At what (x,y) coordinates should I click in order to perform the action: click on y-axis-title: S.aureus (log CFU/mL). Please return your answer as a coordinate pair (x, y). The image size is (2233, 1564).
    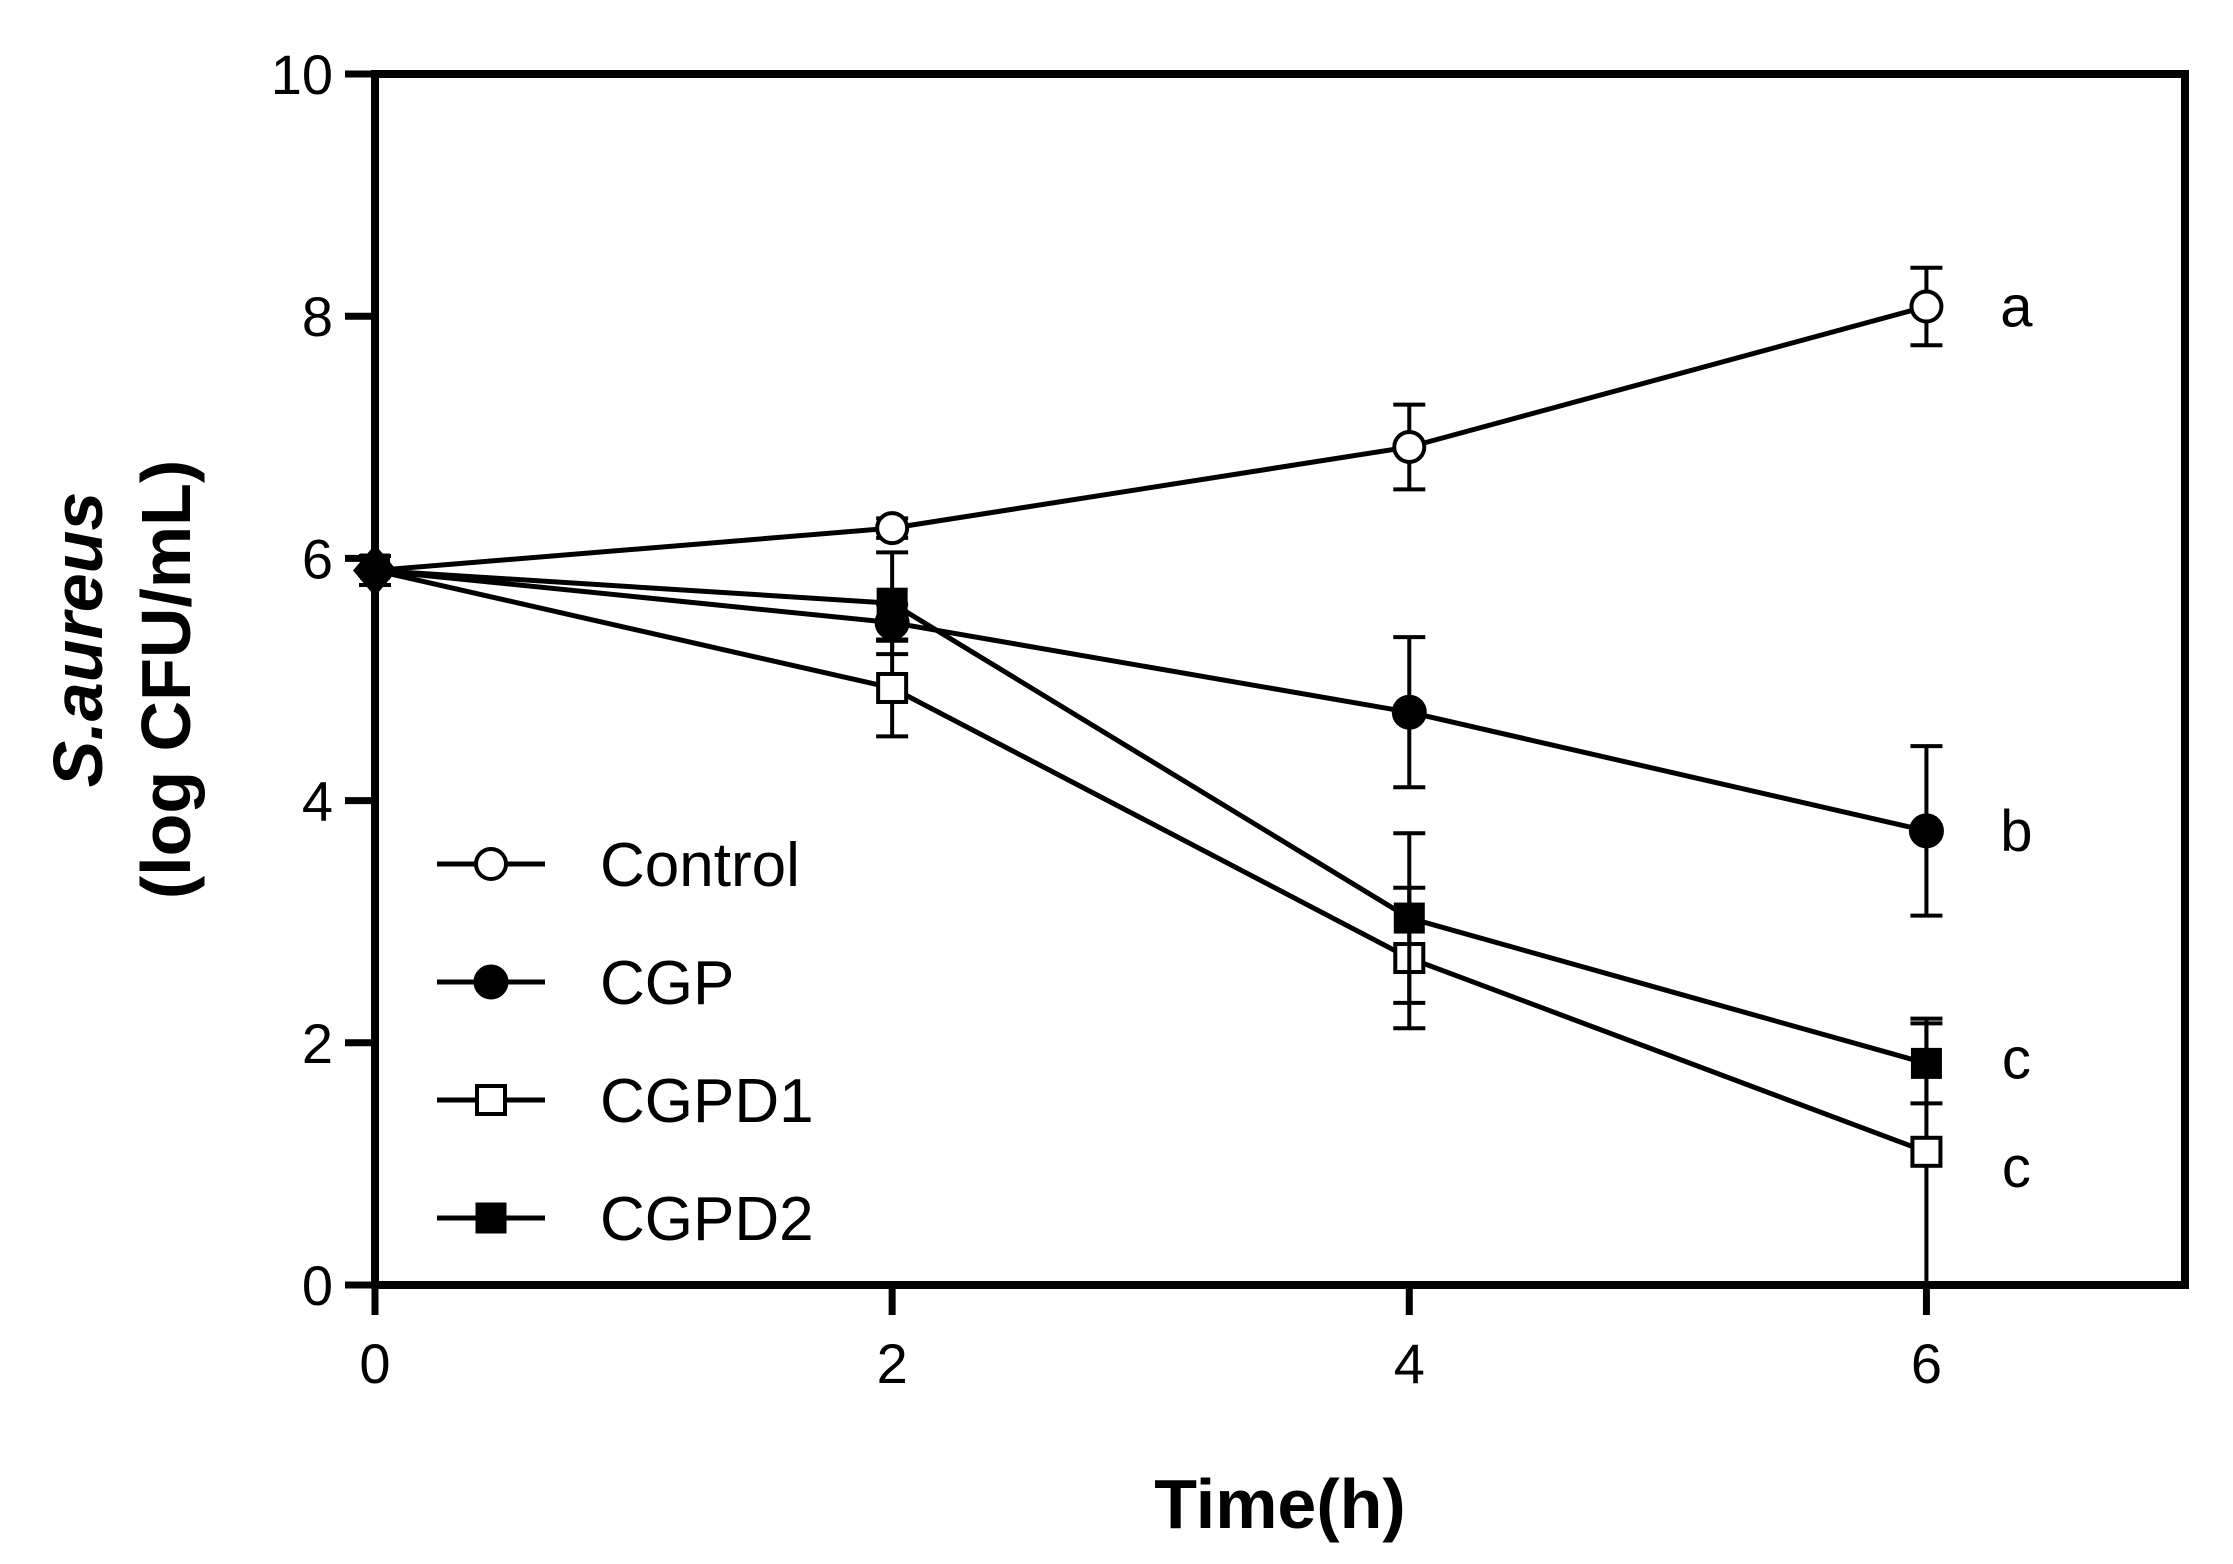
    Looking at the image, I should click on (122, 679).